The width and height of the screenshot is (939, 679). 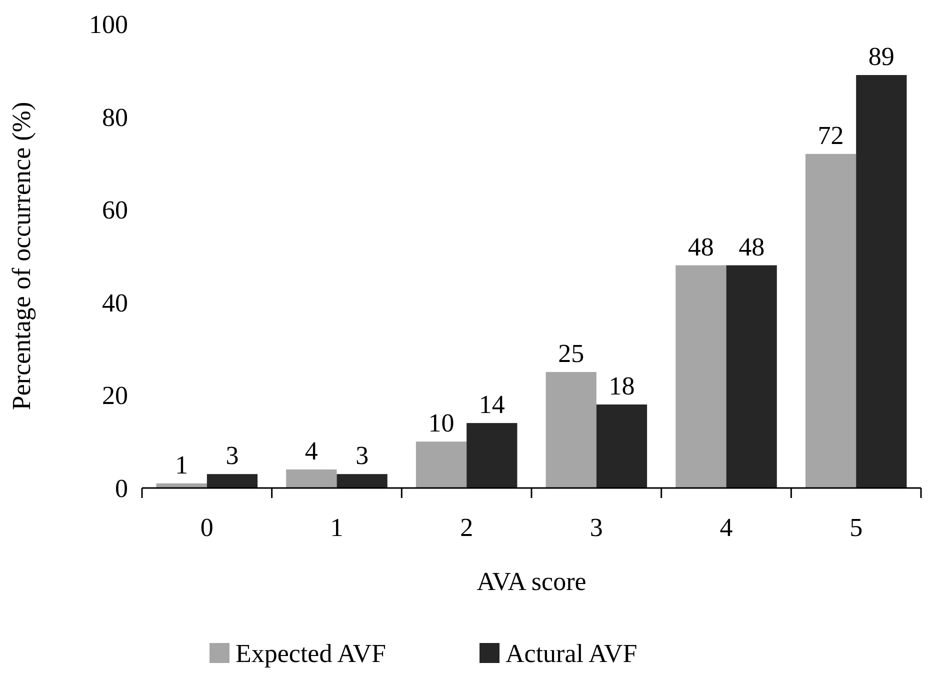 What do you see at coordinates (115, 210) in the screenshot?
I see `y-tick-label: 60` at bounding box center [115, 210].